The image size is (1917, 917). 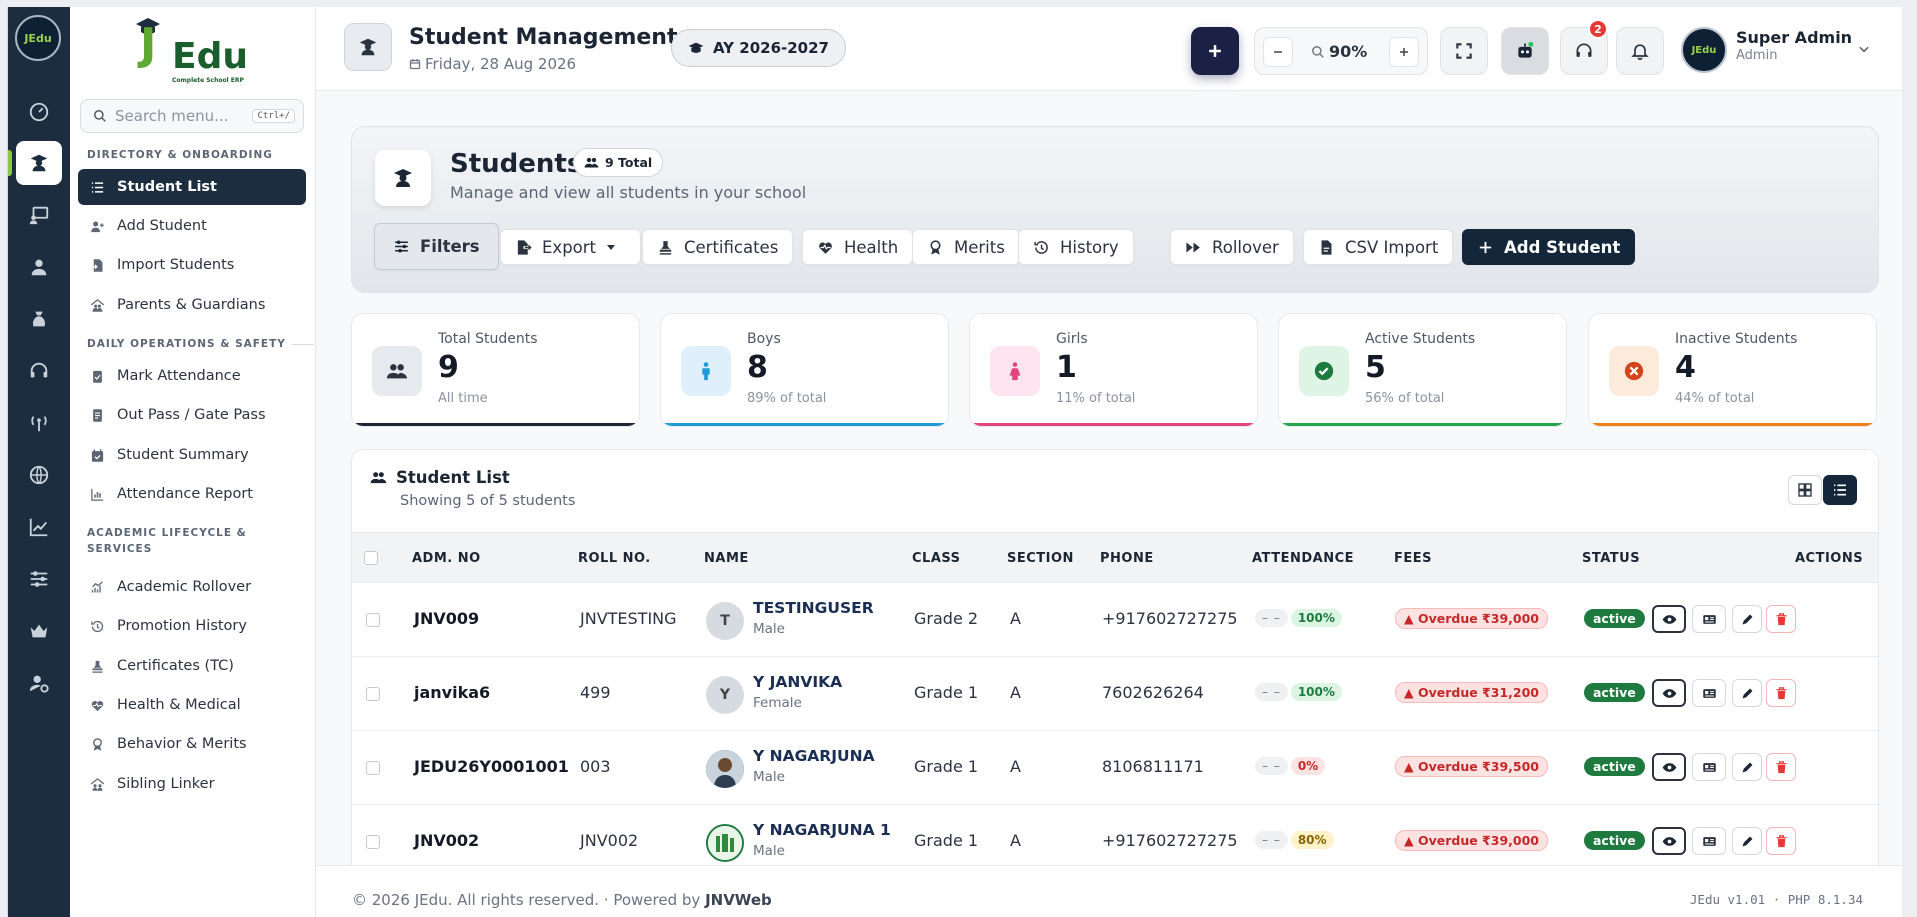 I want to click on sidebar-item-mark-attendance: Mark Attendance, so click(x=192, y=376).